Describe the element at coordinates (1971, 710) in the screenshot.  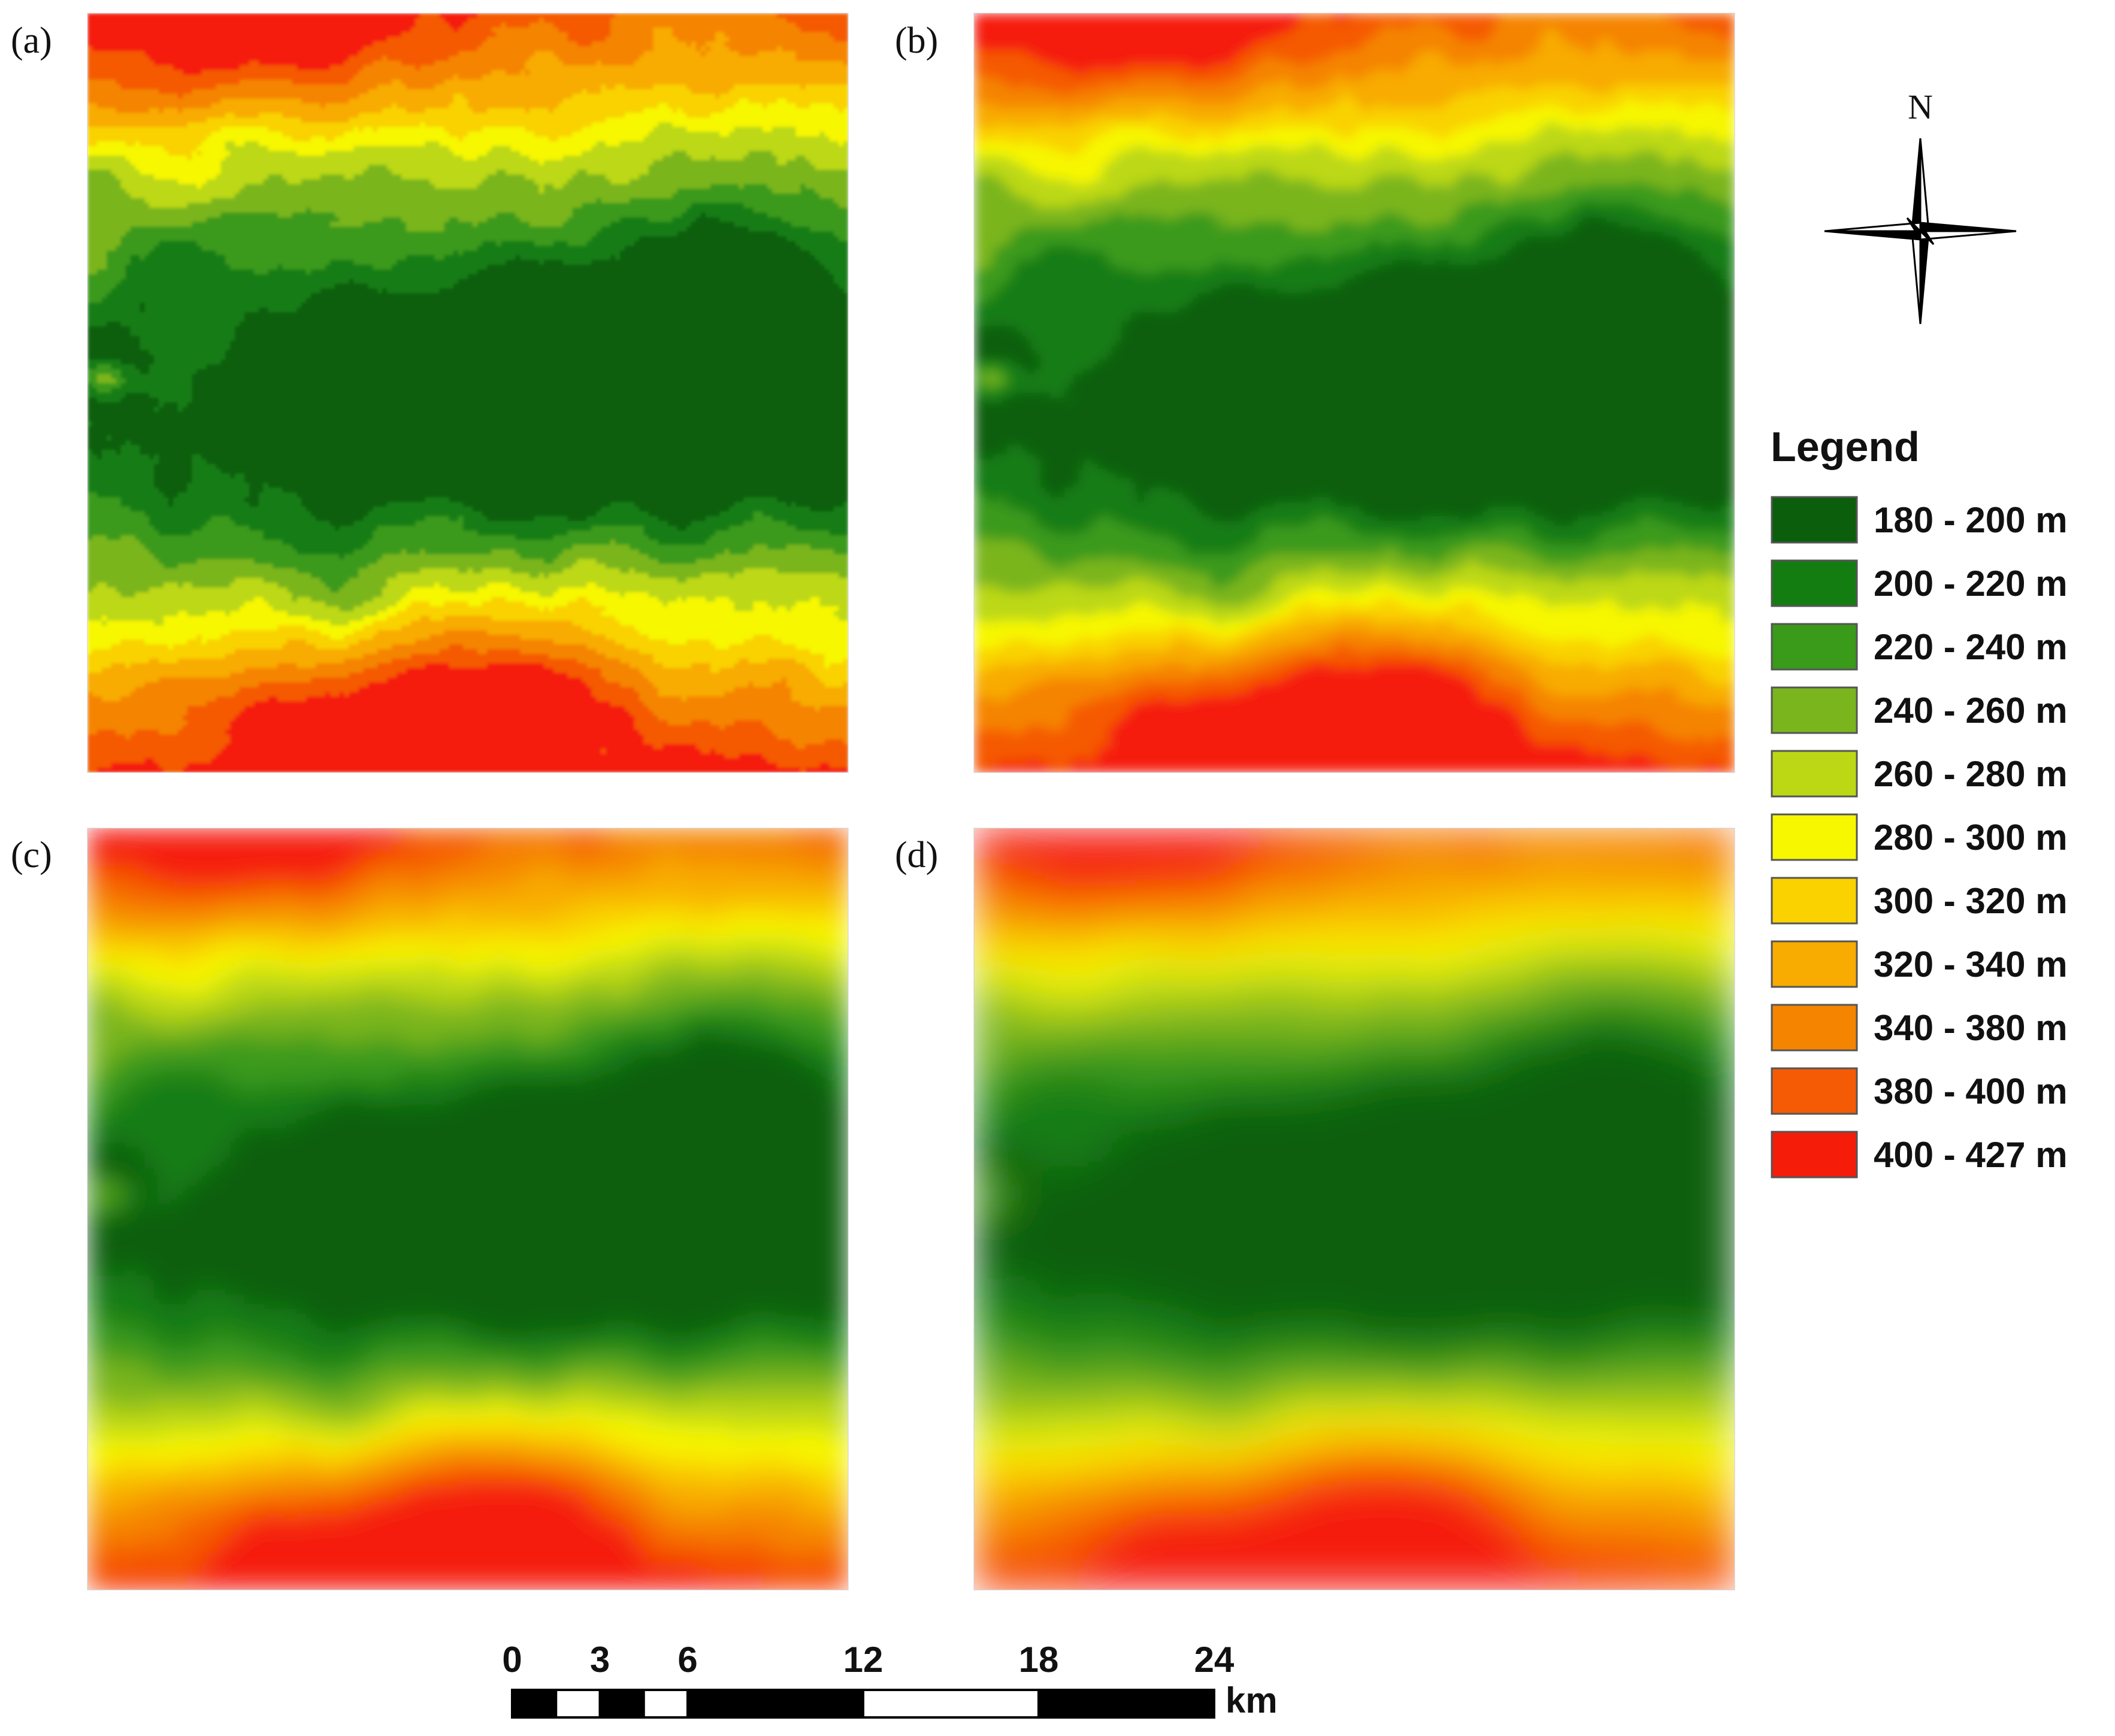
I see `legend-label-3: 240 - 260 m` at that location.